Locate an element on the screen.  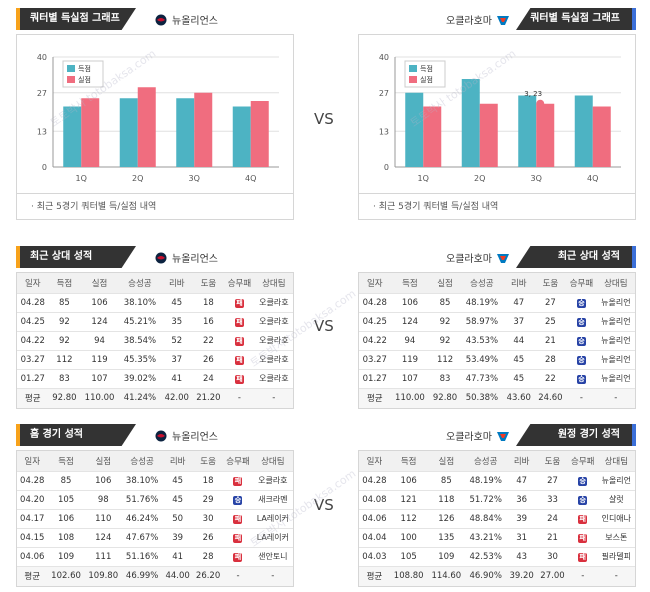
table-row: 04.25 124 92 58.97% 37 25 승 뉴올리언 is located at coordinates (497, 321).